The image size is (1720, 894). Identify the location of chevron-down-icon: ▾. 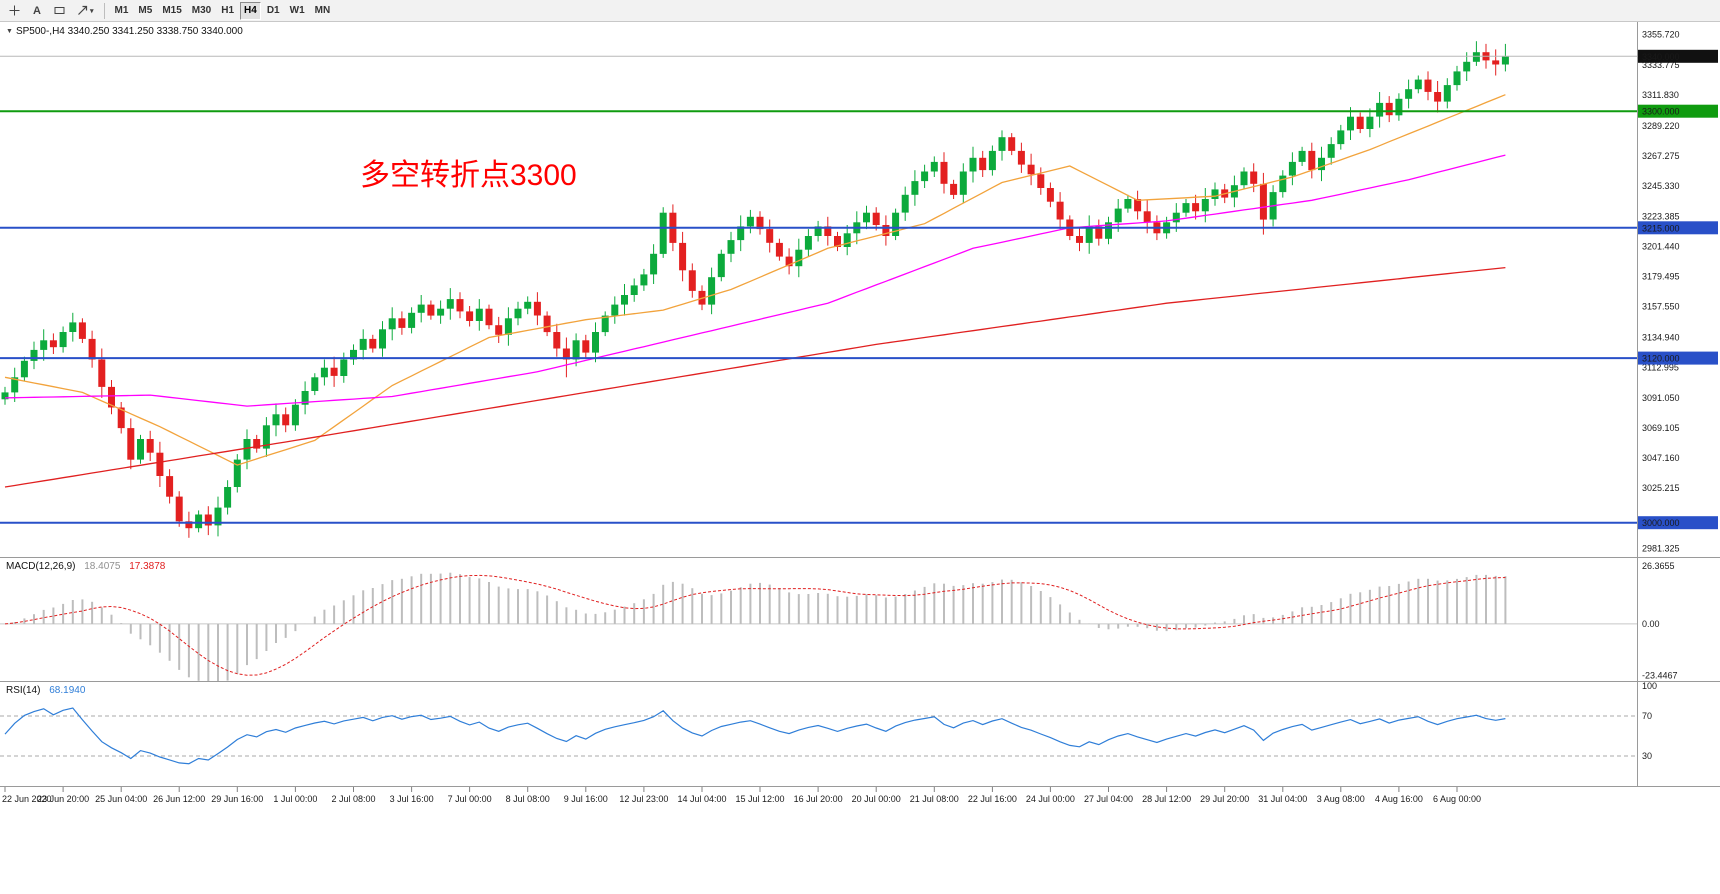
(92, 11).